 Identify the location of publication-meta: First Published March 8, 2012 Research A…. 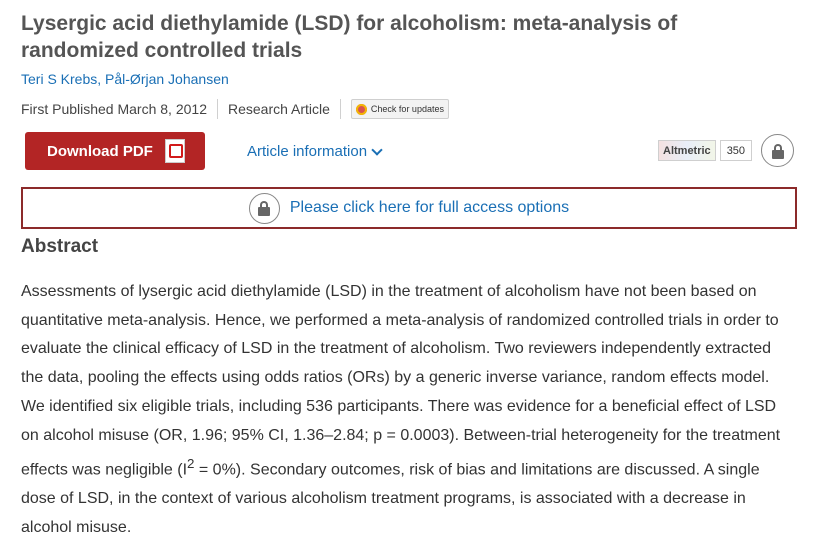
(235, 109).